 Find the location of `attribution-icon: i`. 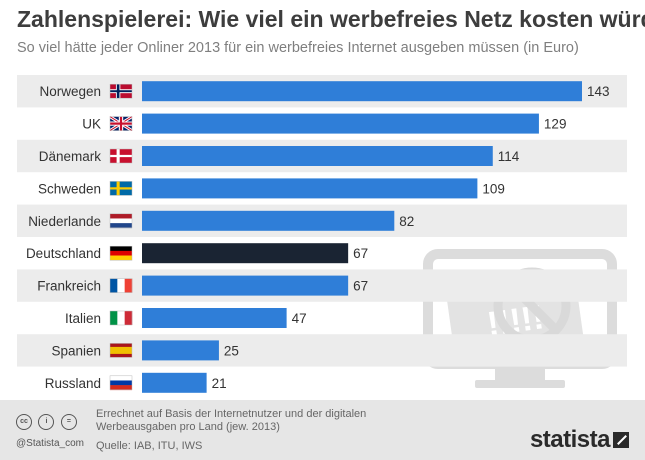

attribution-icon: i is located at coordinates (46, 422).